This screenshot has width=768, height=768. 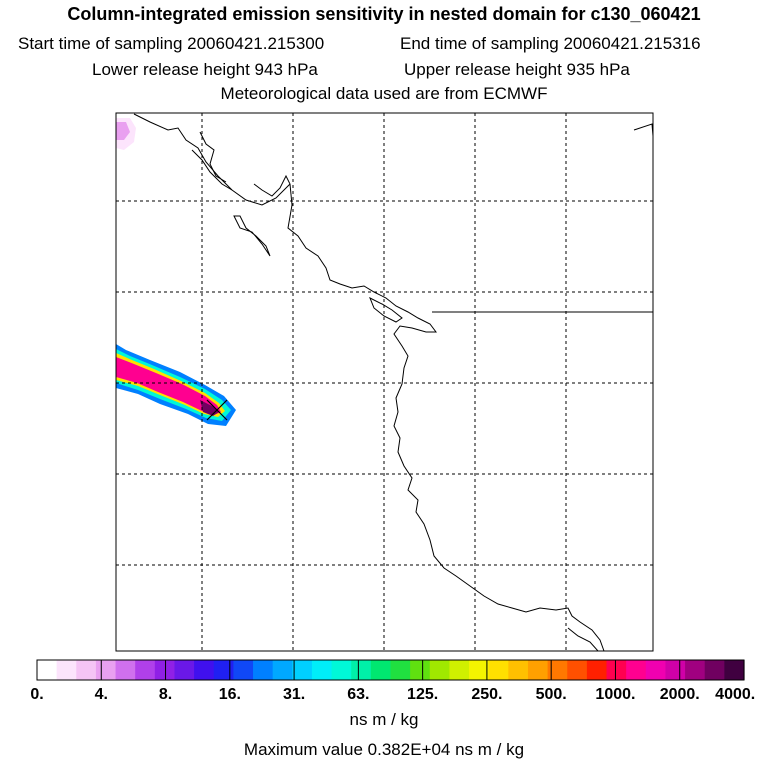 I want to click on colorbar-tick-label: 63., so click(x=358, y=694).